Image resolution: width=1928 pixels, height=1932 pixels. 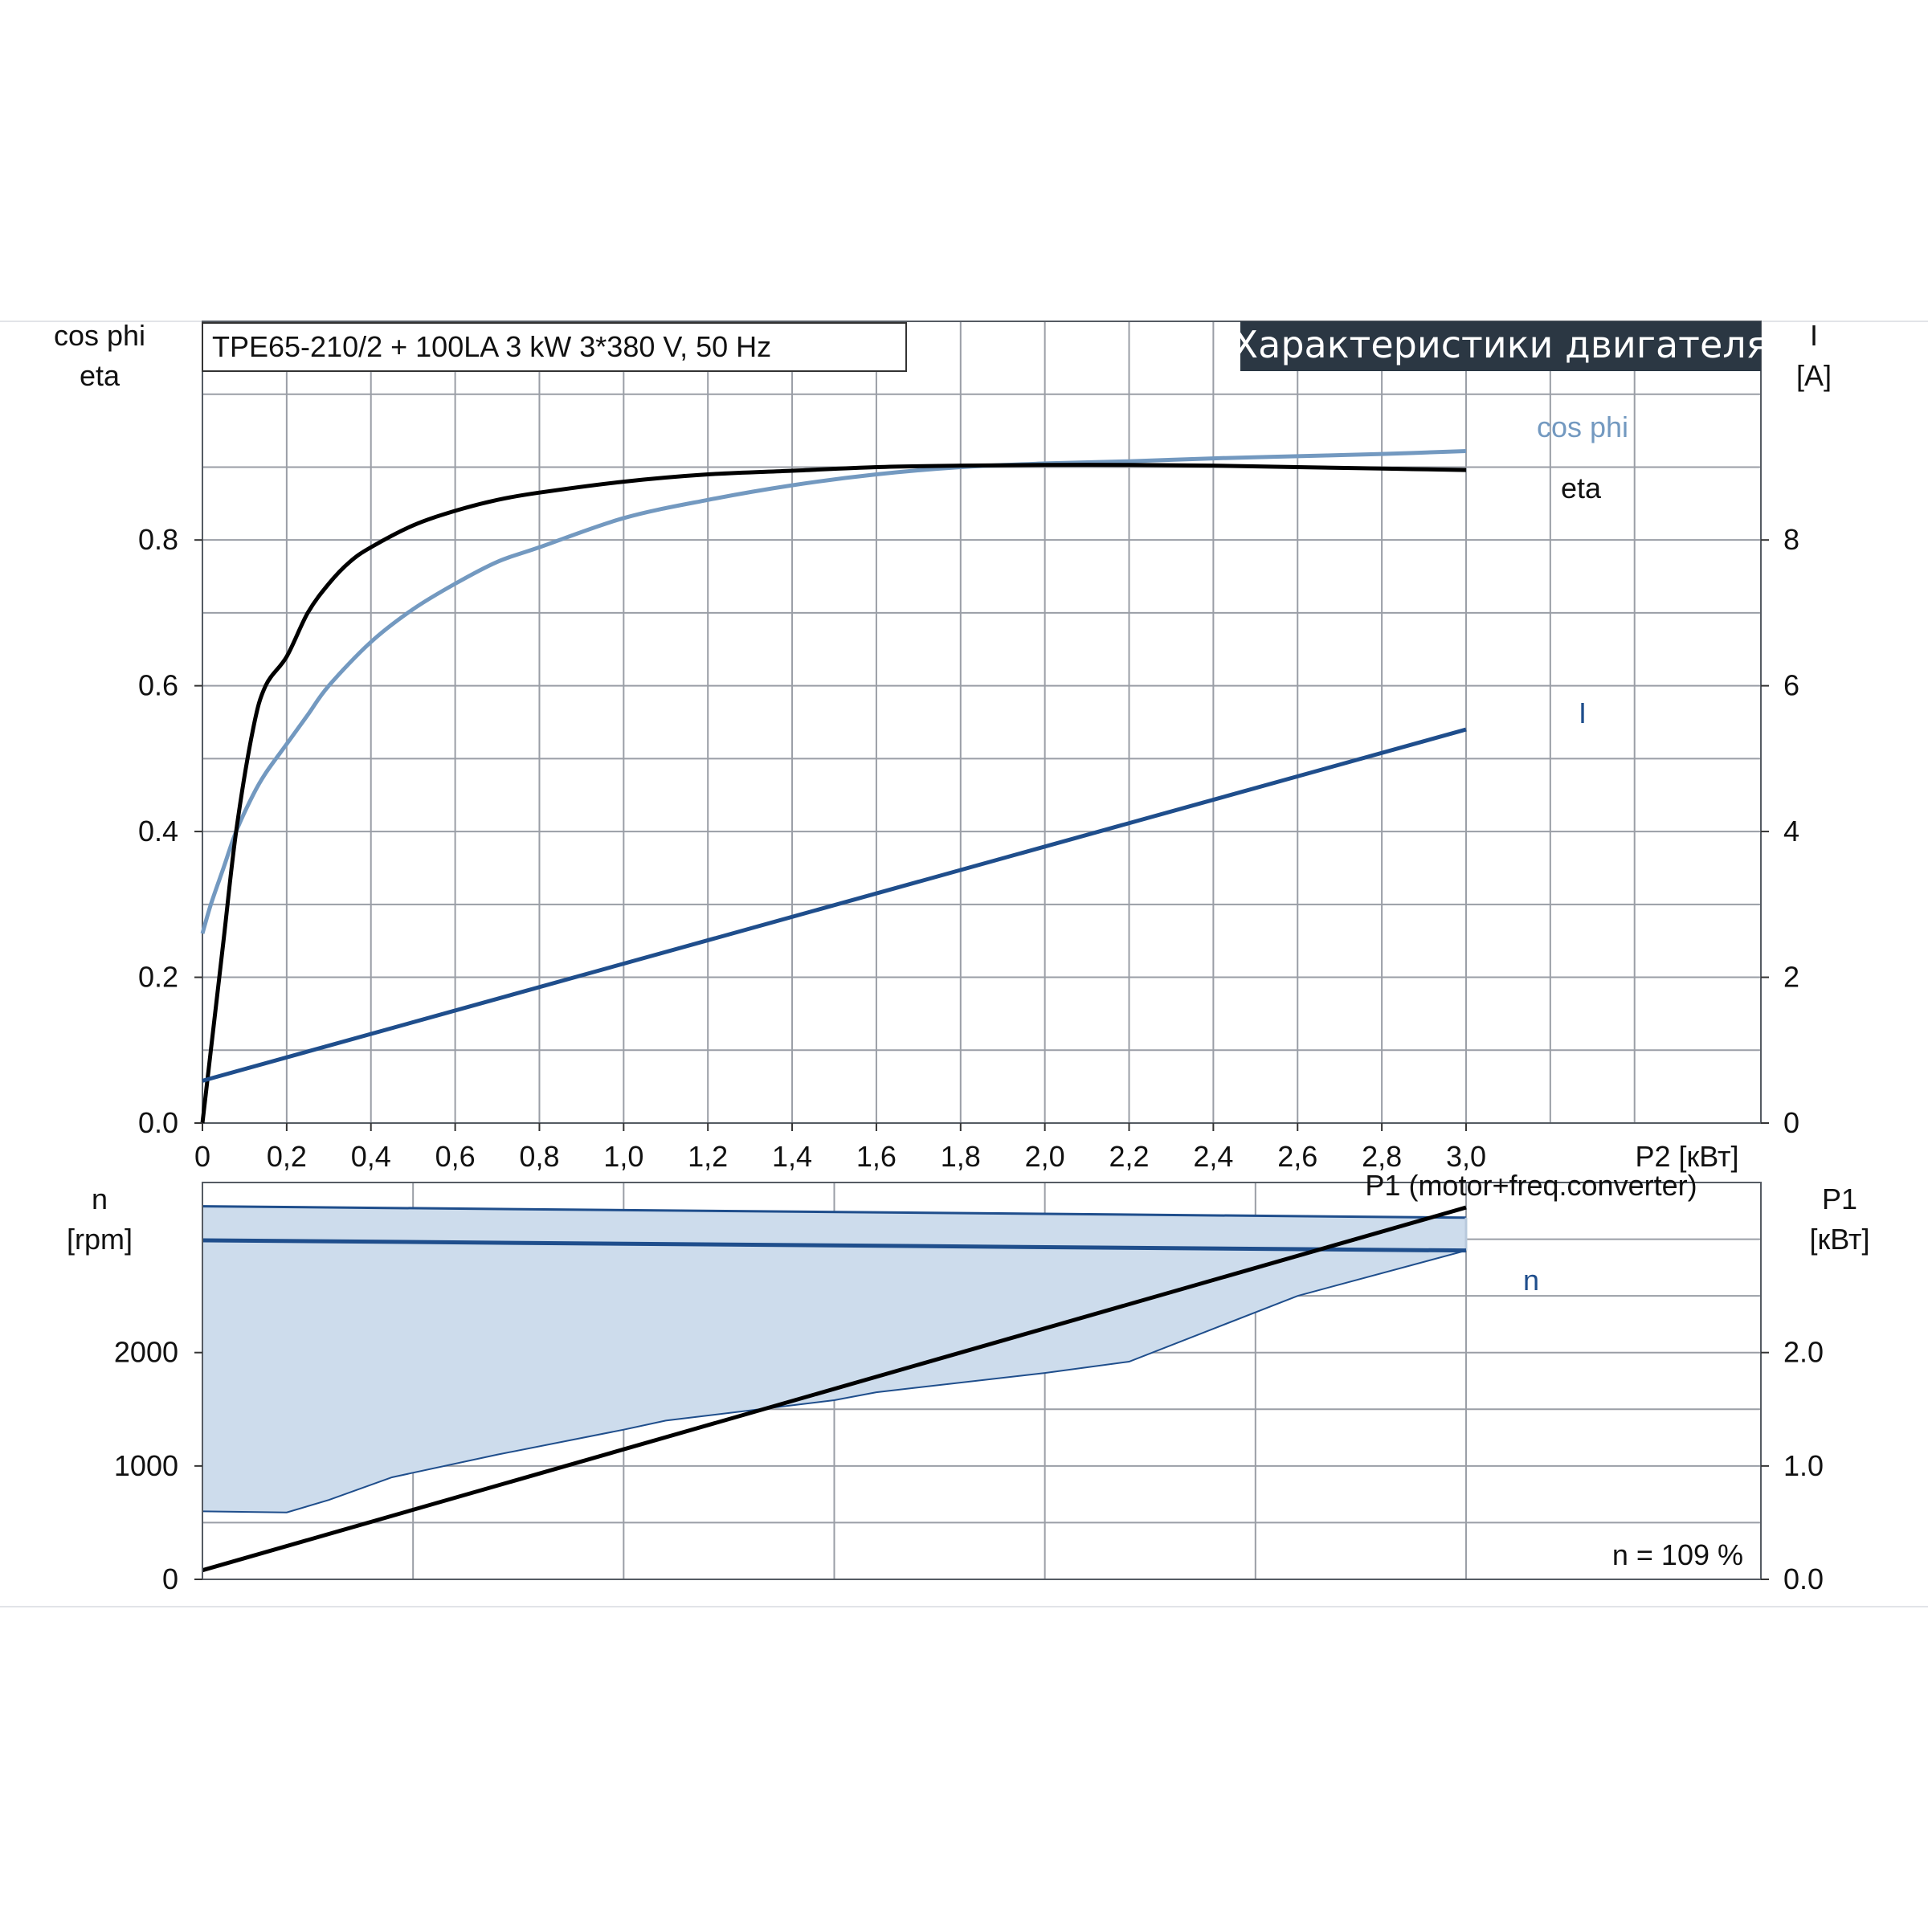 I want to click on y-right-tick-label: 8, so click(x=1791, y=539).